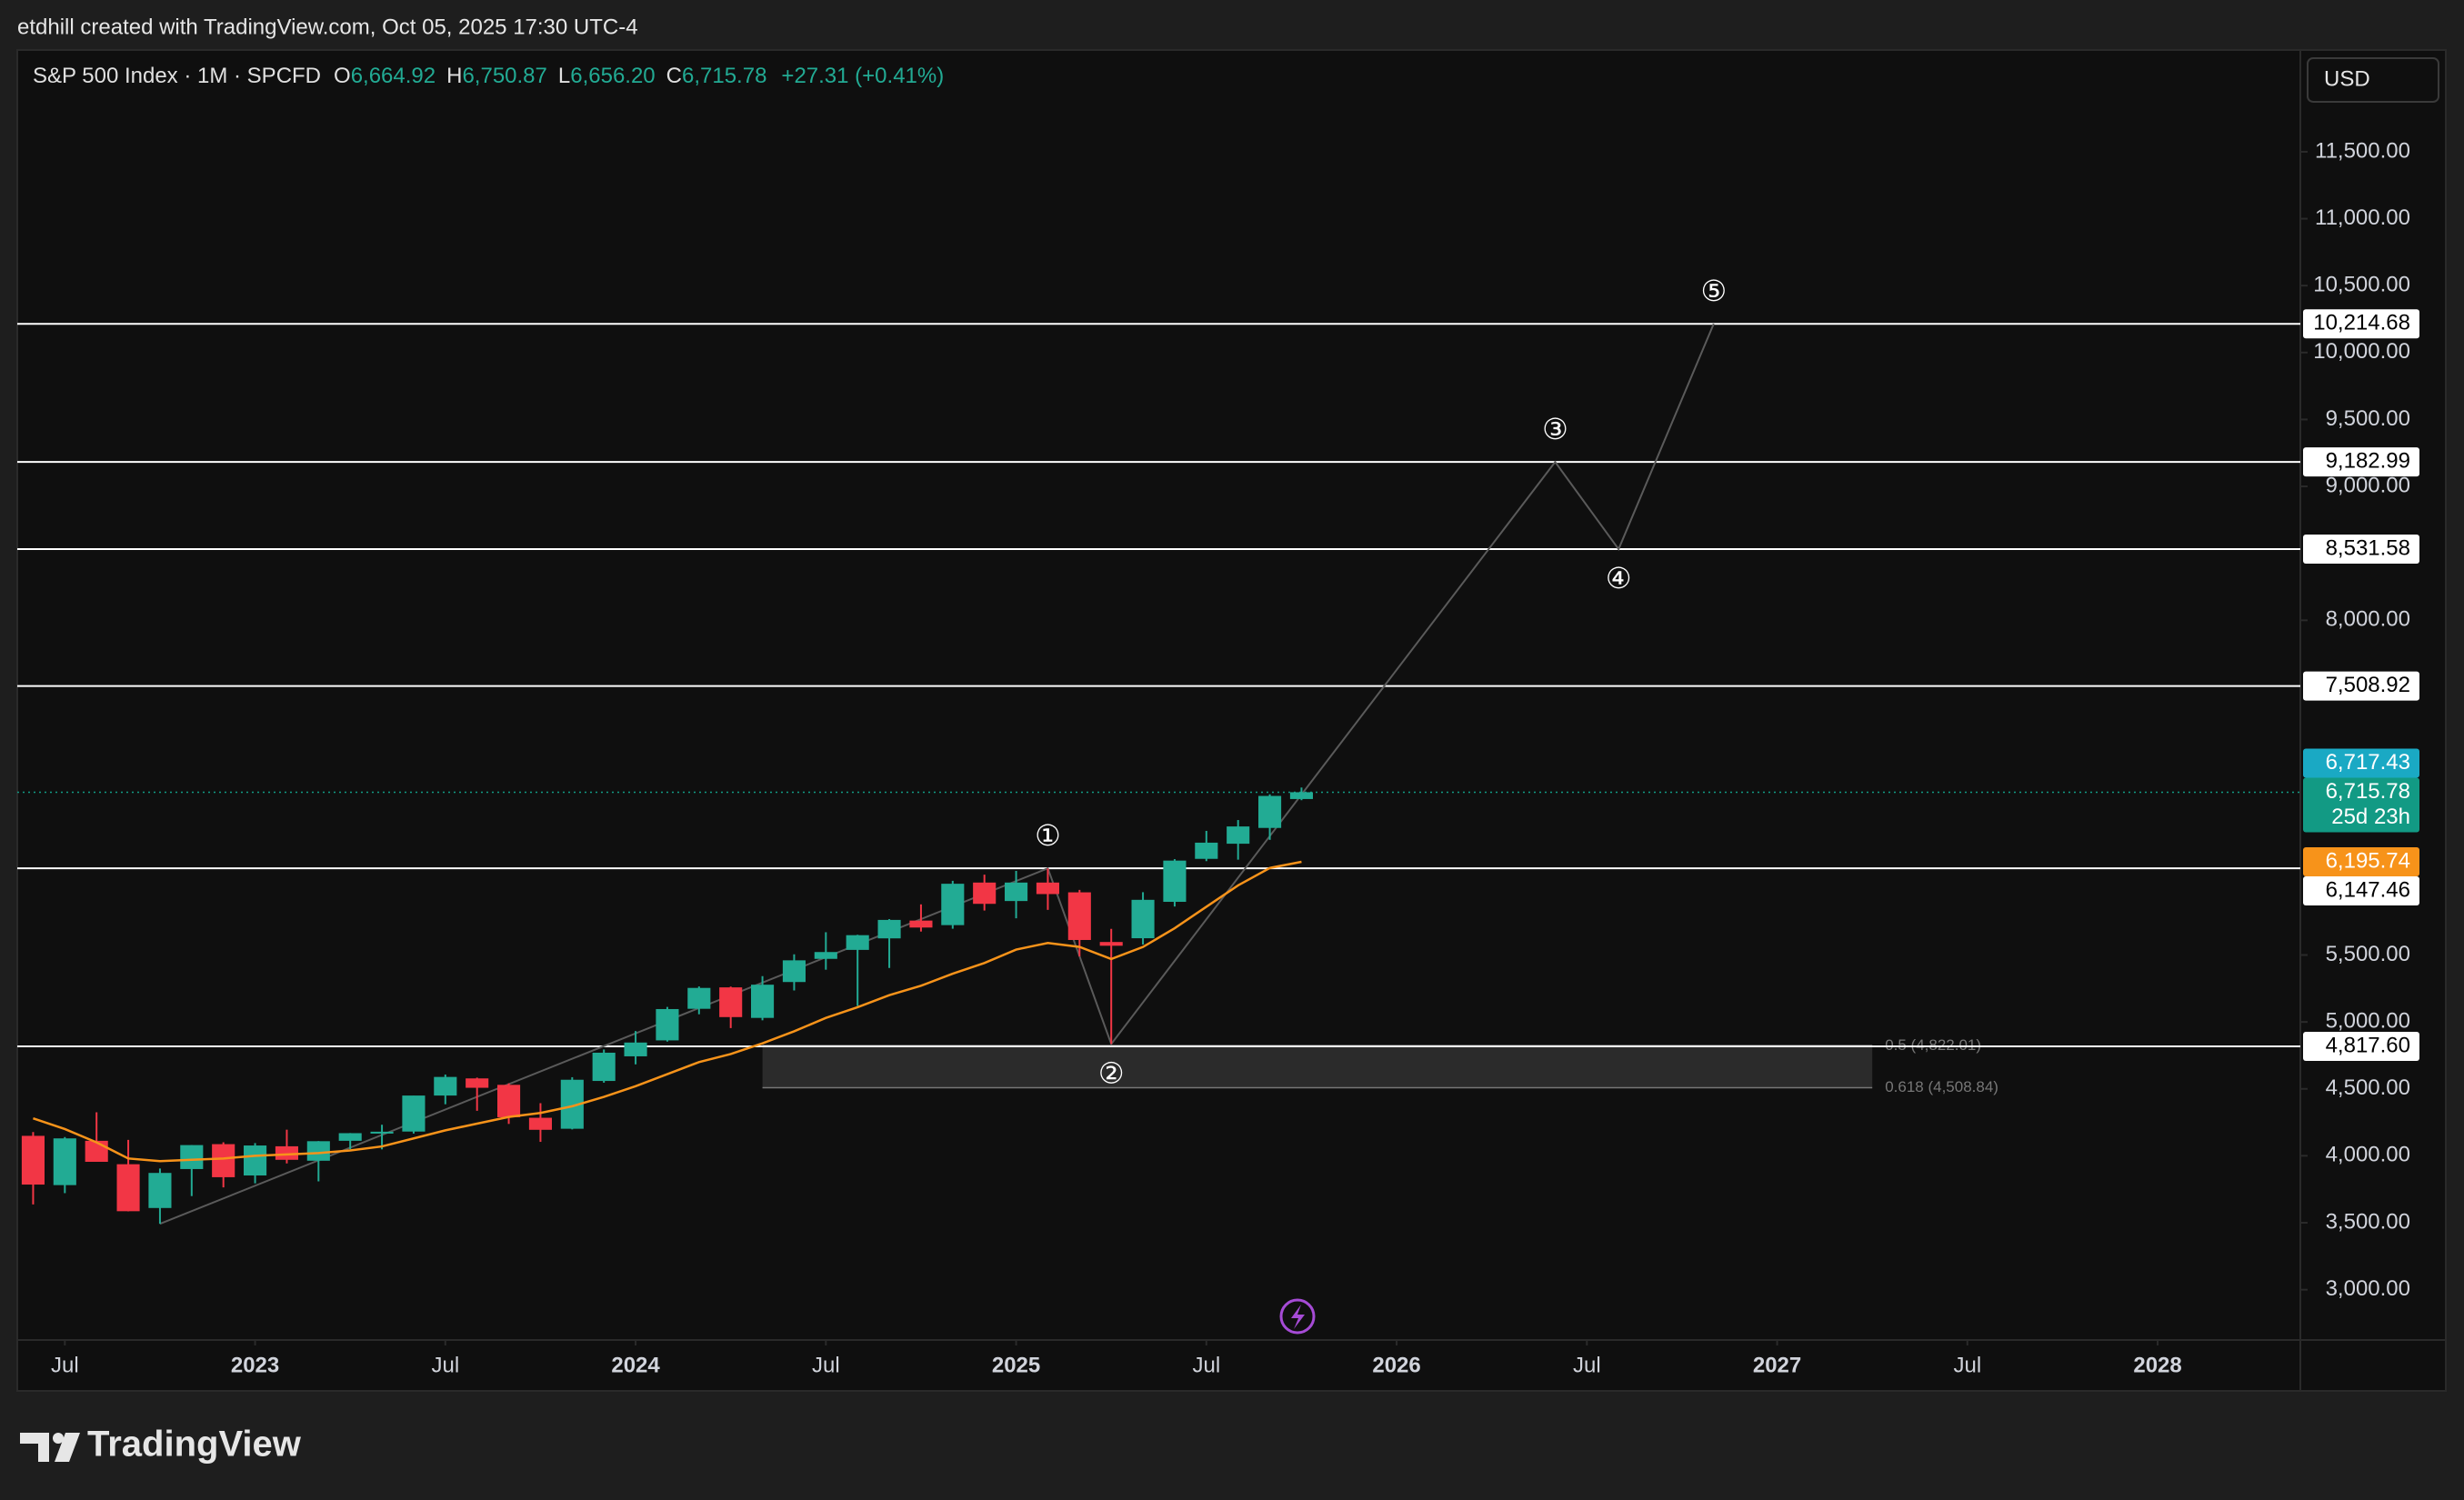  Describe the element at coordinates (2371, 817) in the screenshot. I see `price-label-countdown: 25d 23h` at that location.